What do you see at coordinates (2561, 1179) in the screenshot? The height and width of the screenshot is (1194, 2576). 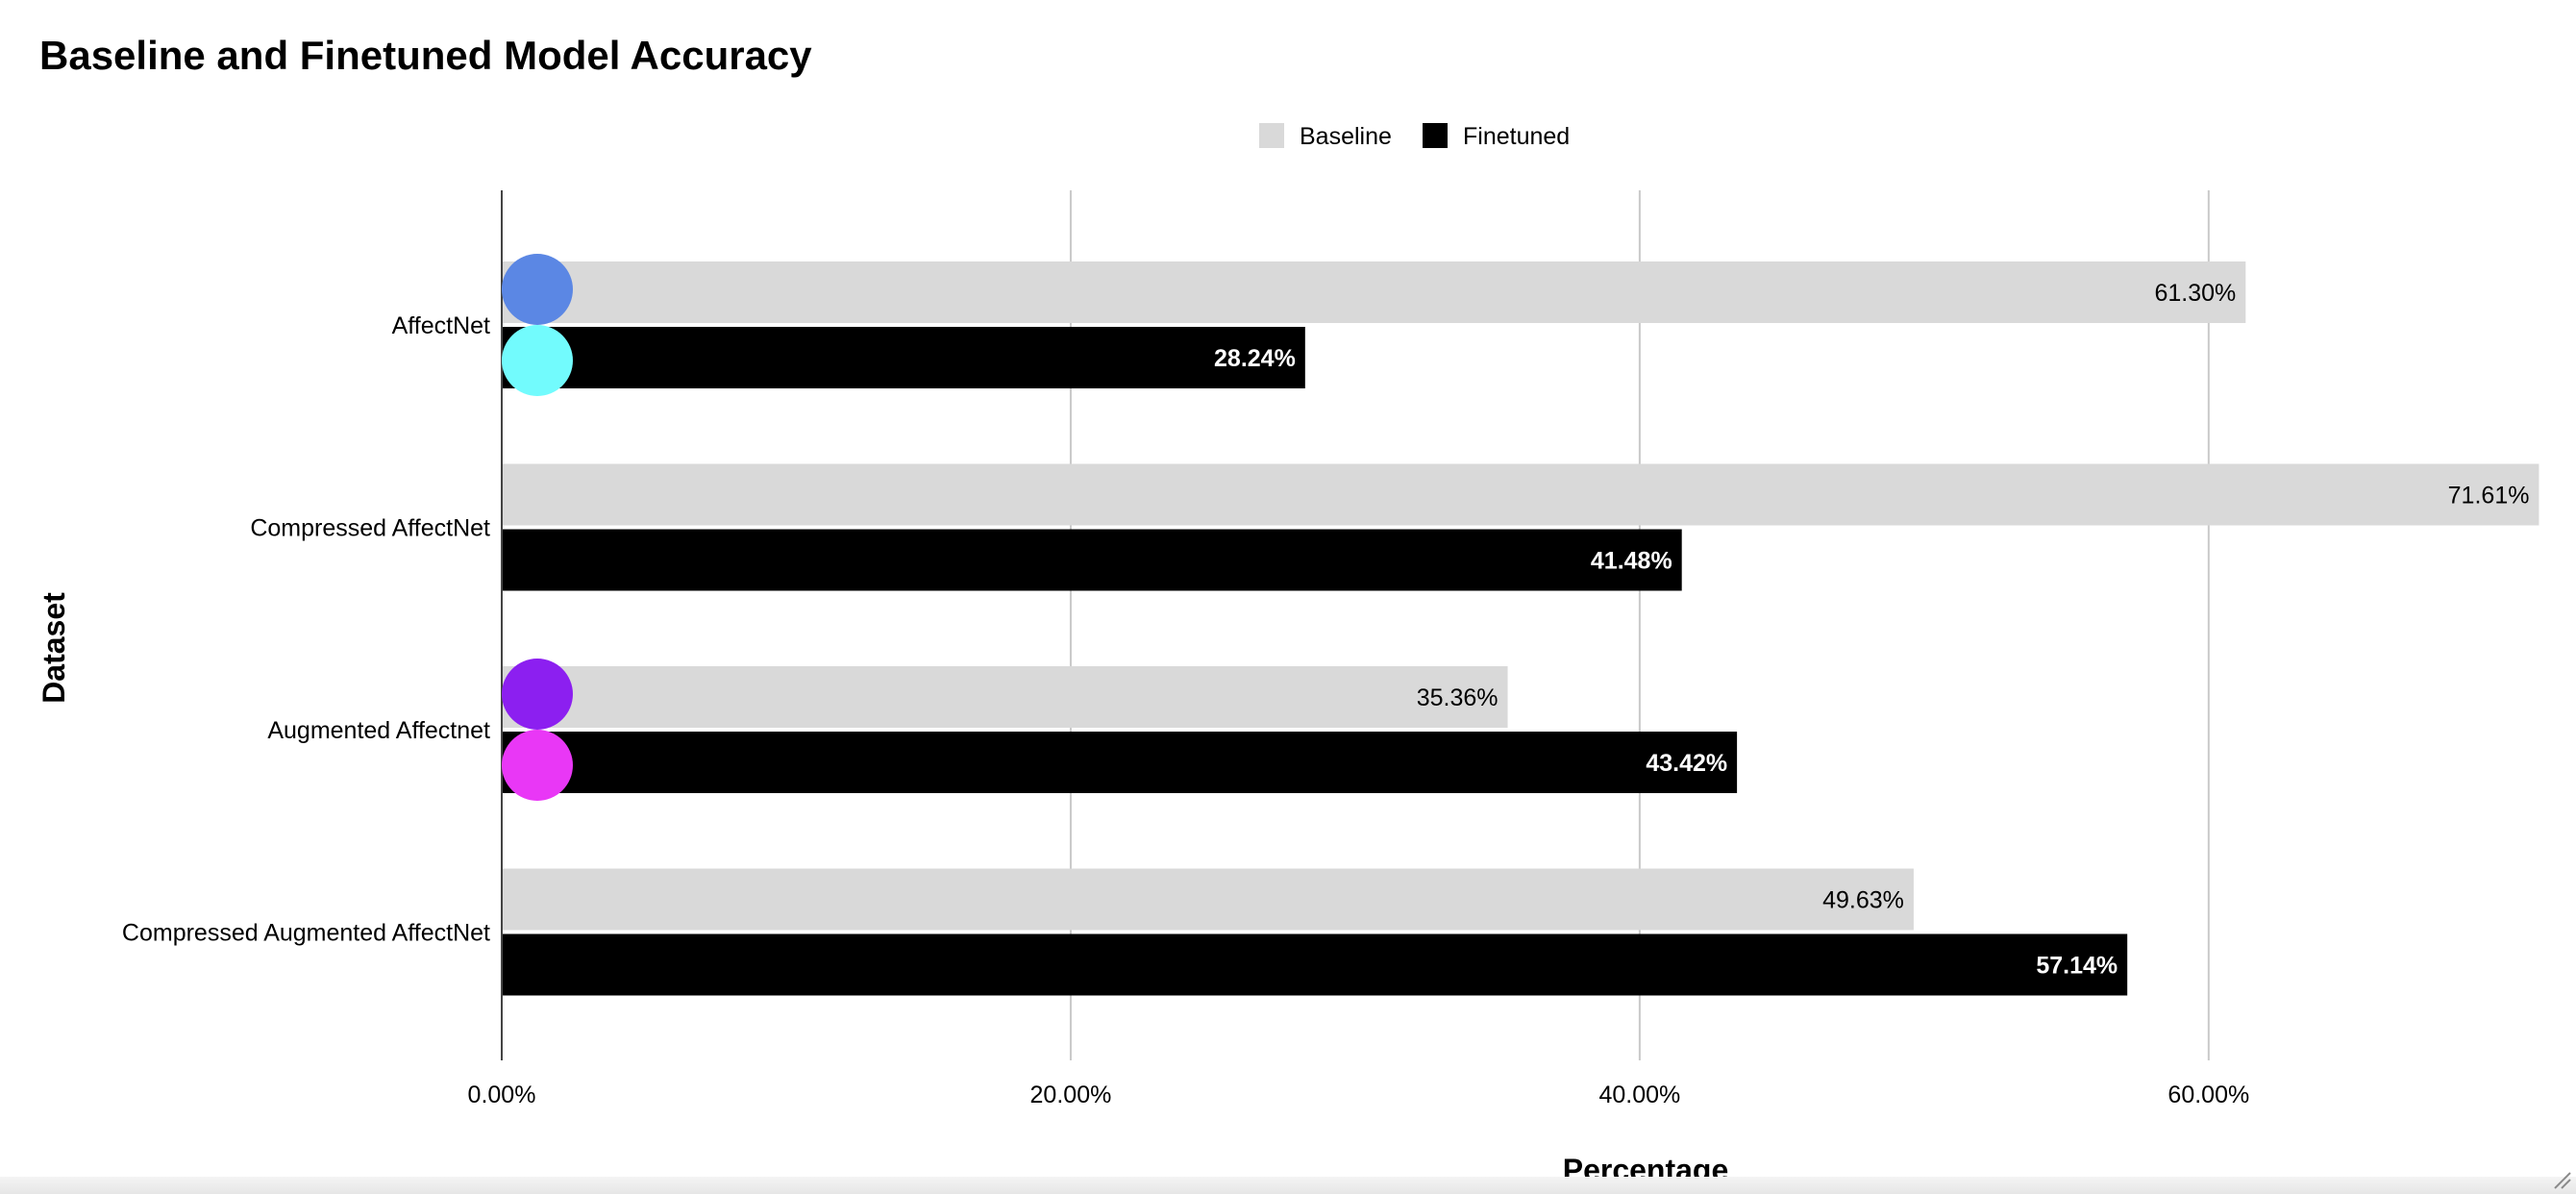 I see `resize-grip-icon` at bounding box center [2561, 1179].